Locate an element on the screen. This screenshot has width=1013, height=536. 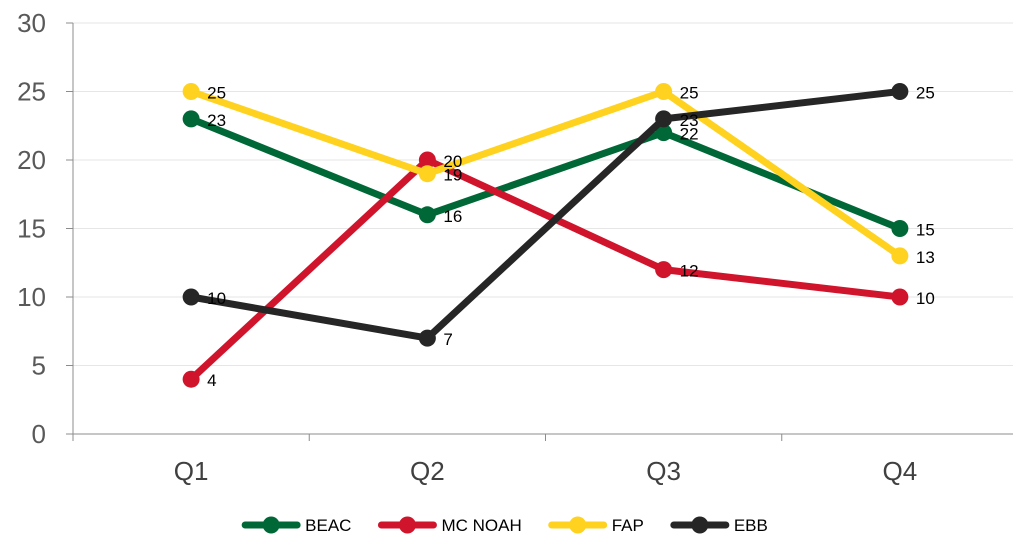
x-tick-label: Q4 is located at coordinates (900, 471).